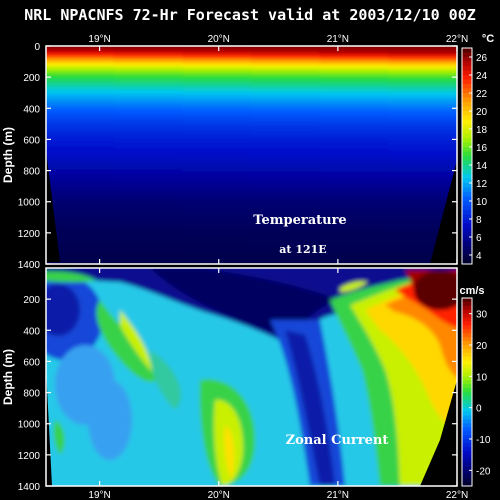 The height and width of the screenshot is (500, 500). What do you see at coordinates (299, 220) in the screenshot?
I see `temperature-panel-label: Temperature` at bounding box center [299, 220].